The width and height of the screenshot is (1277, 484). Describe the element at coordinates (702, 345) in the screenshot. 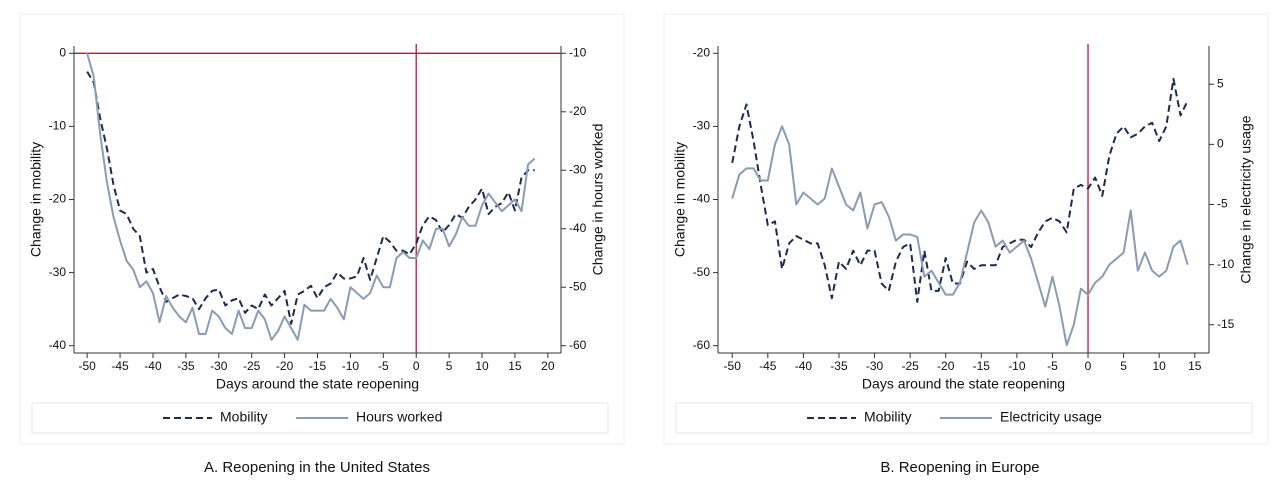

I see `y-tick-label: -60` at that location.